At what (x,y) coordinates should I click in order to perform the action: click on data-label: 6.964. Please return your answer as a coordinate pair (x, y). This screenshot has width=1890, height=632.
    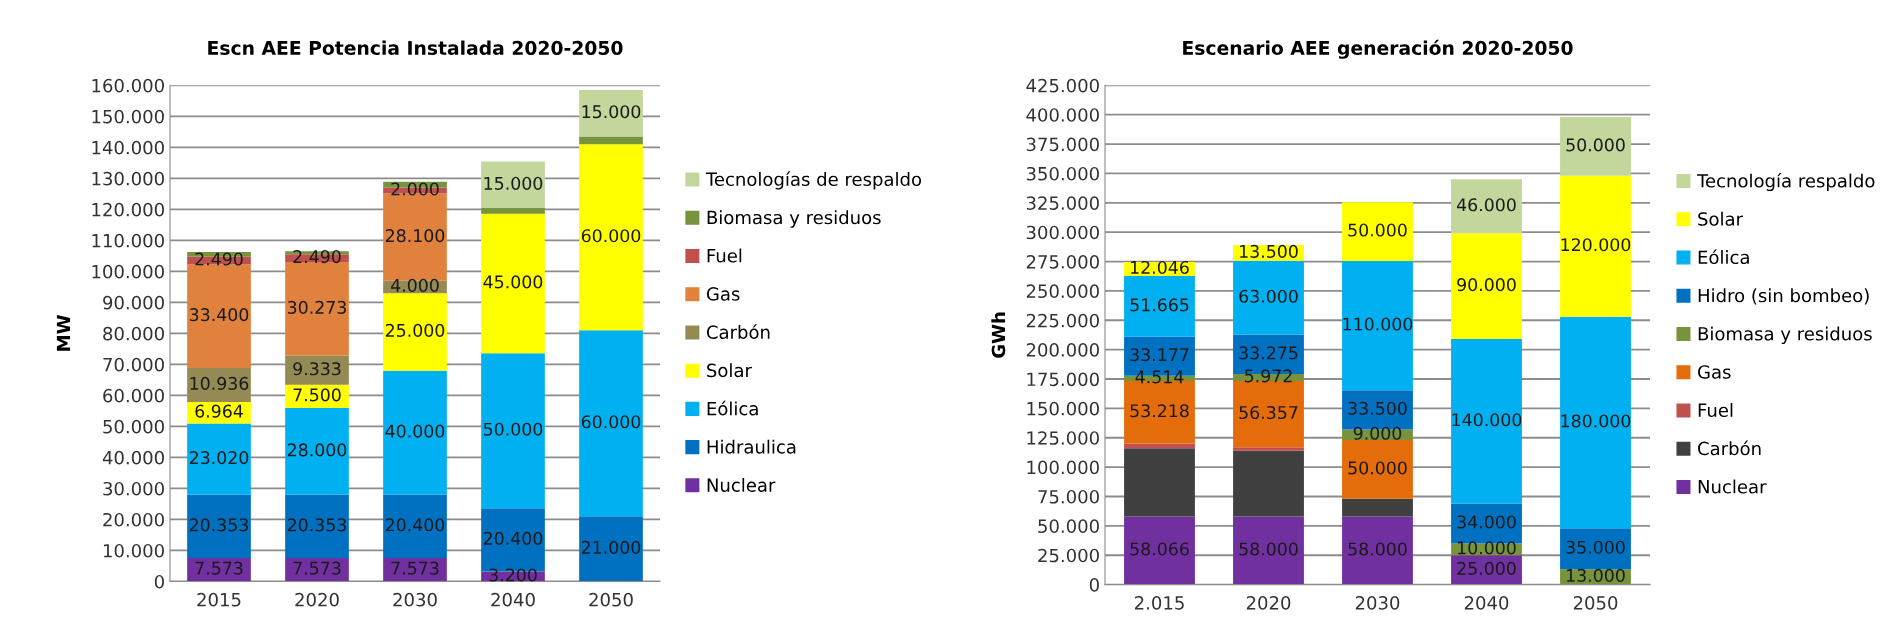
    Looking at the image, I should click on (219, 411).